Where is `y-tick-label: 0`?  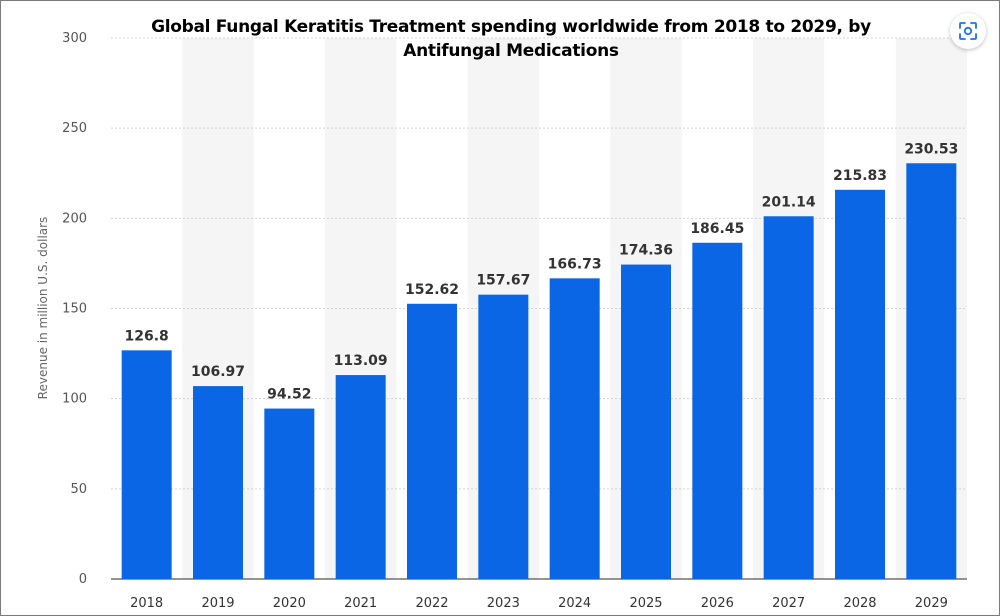
y-tick-label: 0 is located at coordinates (83, 579).